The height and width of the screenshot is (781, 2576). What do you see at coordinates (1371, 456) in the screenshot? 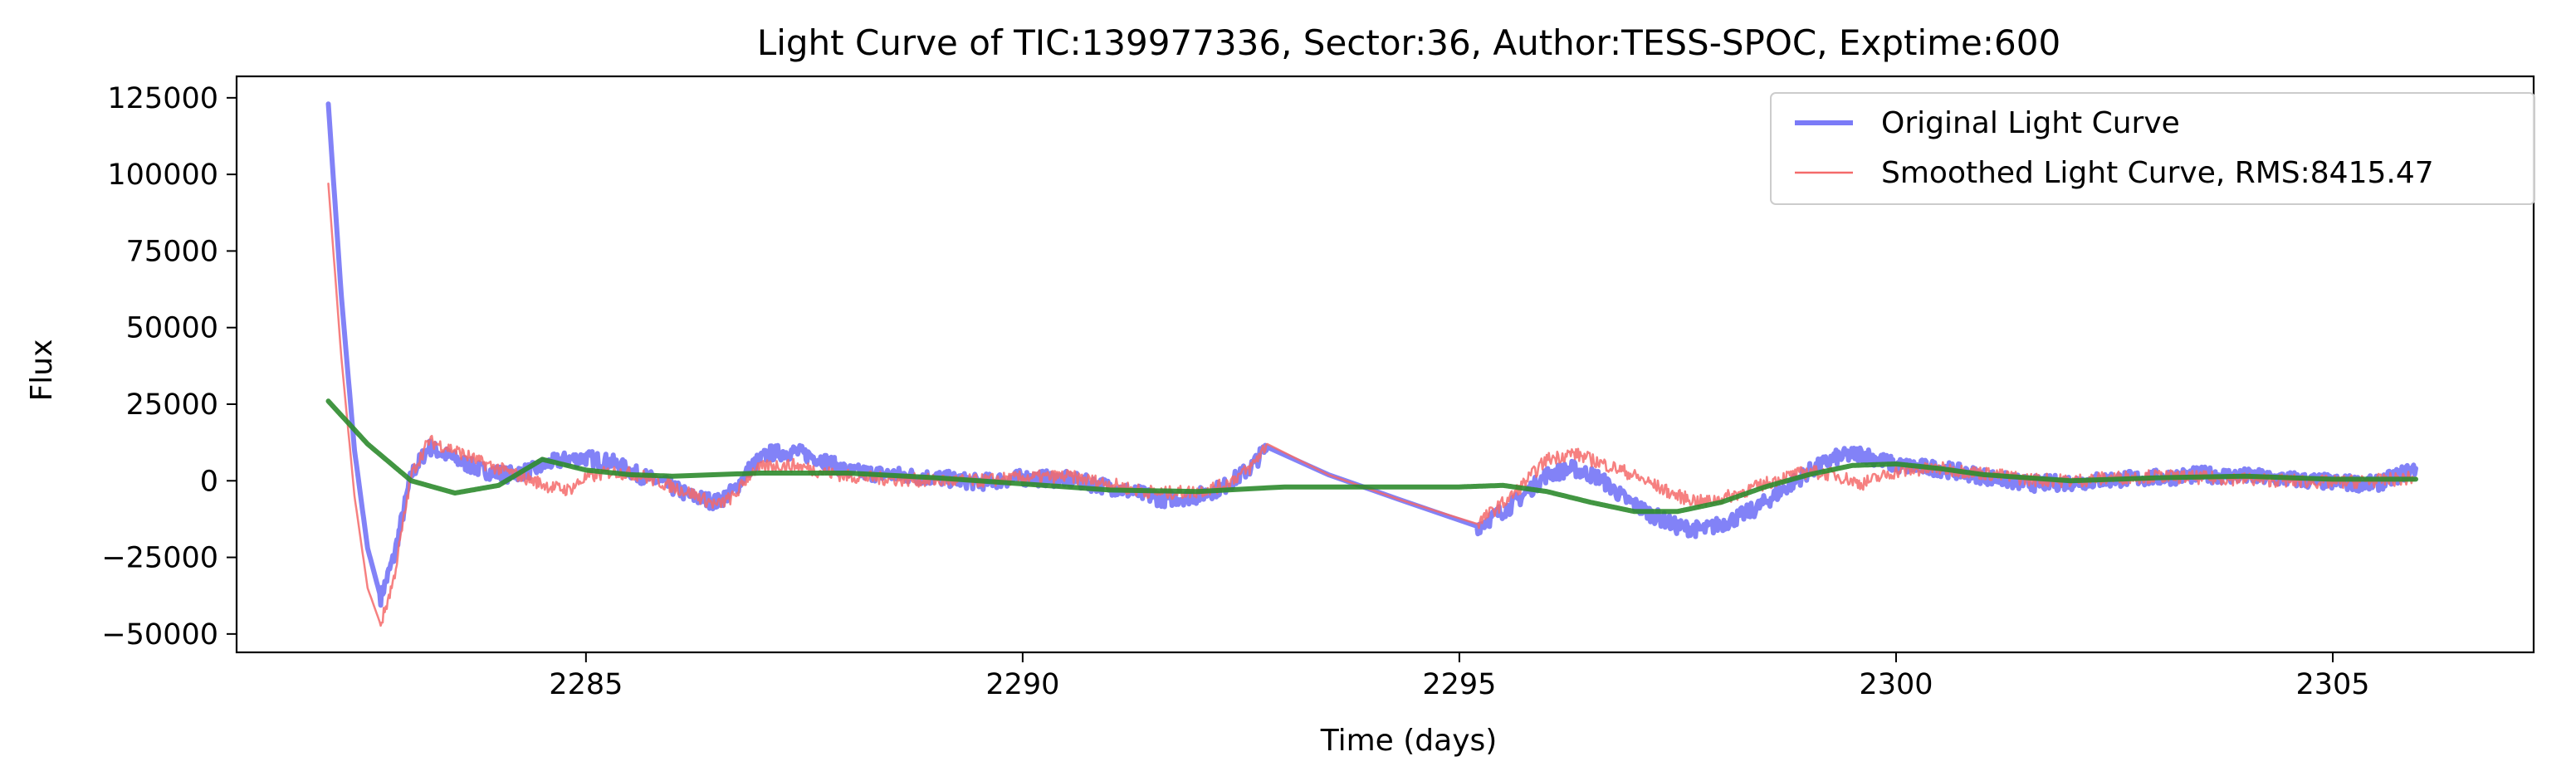
I see `series-green-trend` at bounding box center [1371, 456].